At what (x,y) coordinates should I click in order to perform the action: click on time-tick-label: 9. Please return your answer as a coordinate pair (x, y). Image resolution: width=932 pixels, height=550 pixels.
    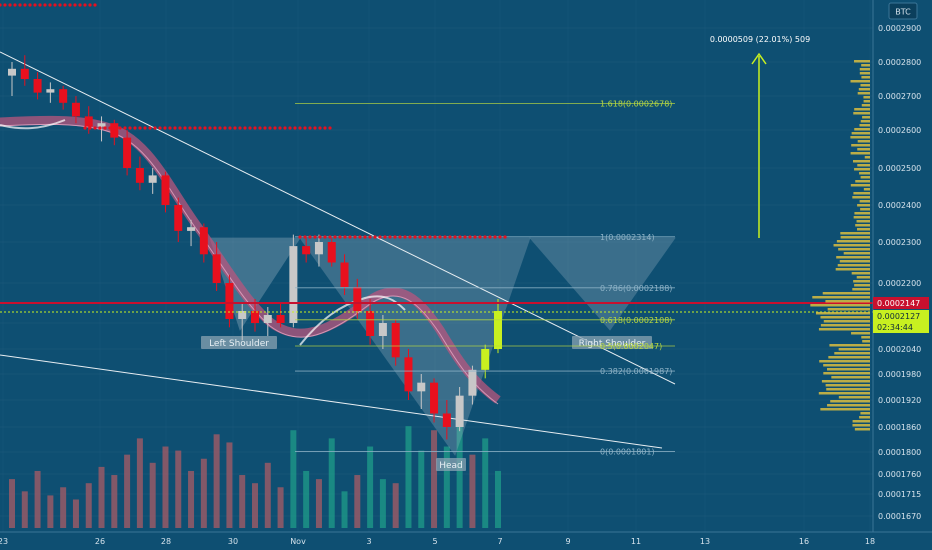
    Looking at the image, I should click on (567, 541).